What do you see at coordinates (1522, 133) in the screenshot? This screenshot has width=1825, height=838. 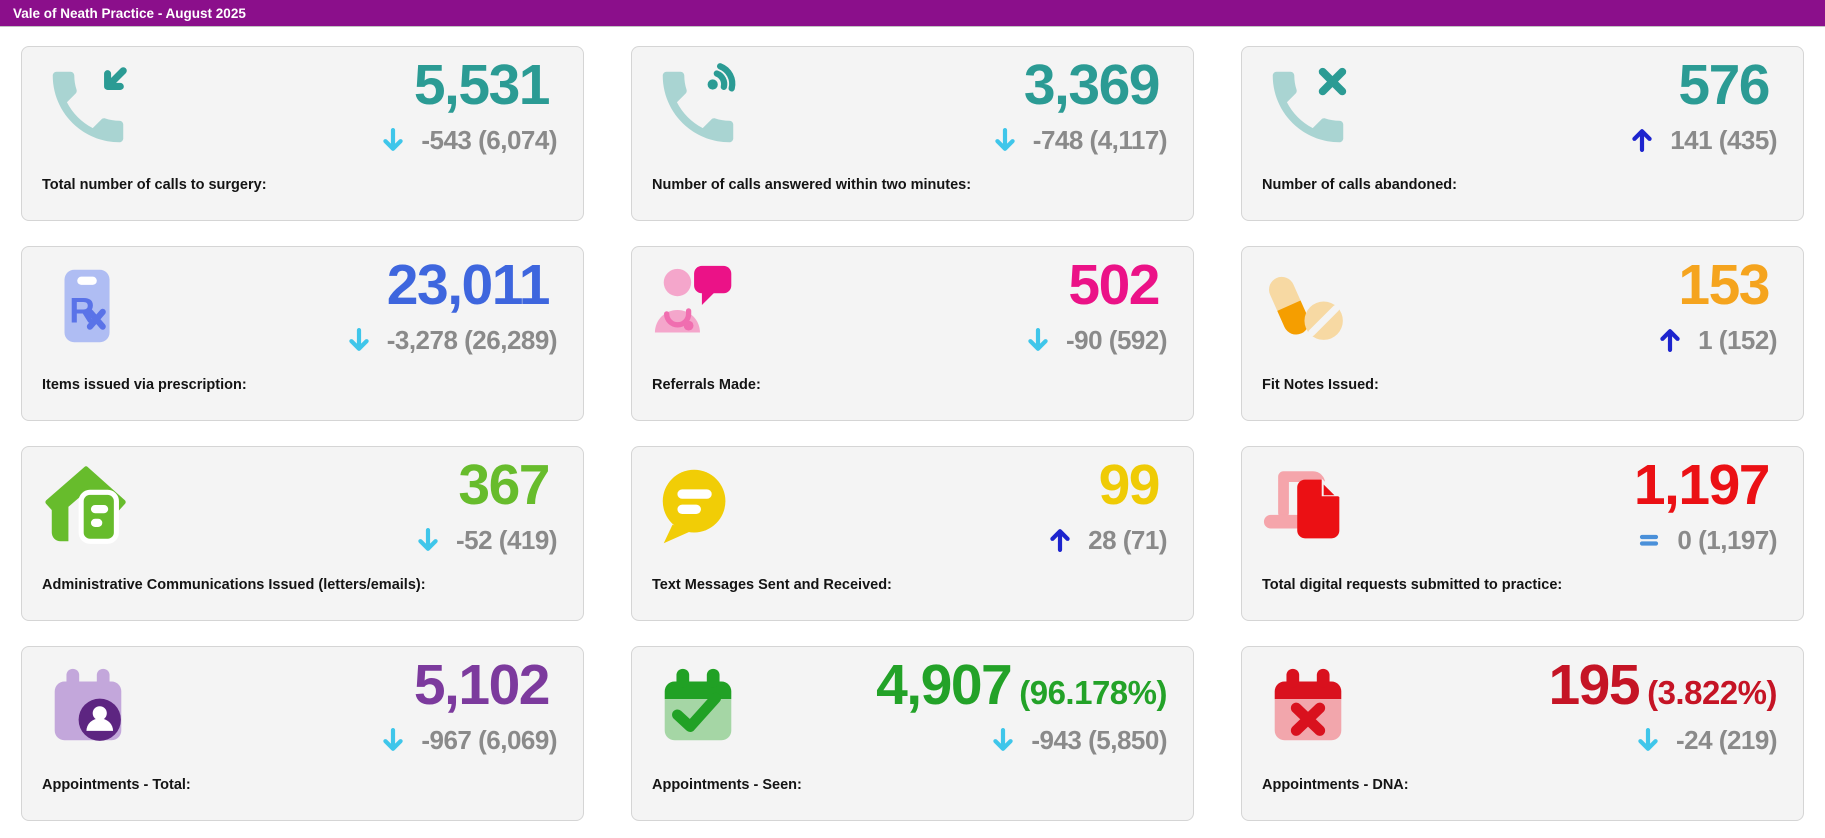 I see `stat-card-calls-abandoned: 576 141 (435) Number of calls abandoned:` at bounding box center [1522, 133].